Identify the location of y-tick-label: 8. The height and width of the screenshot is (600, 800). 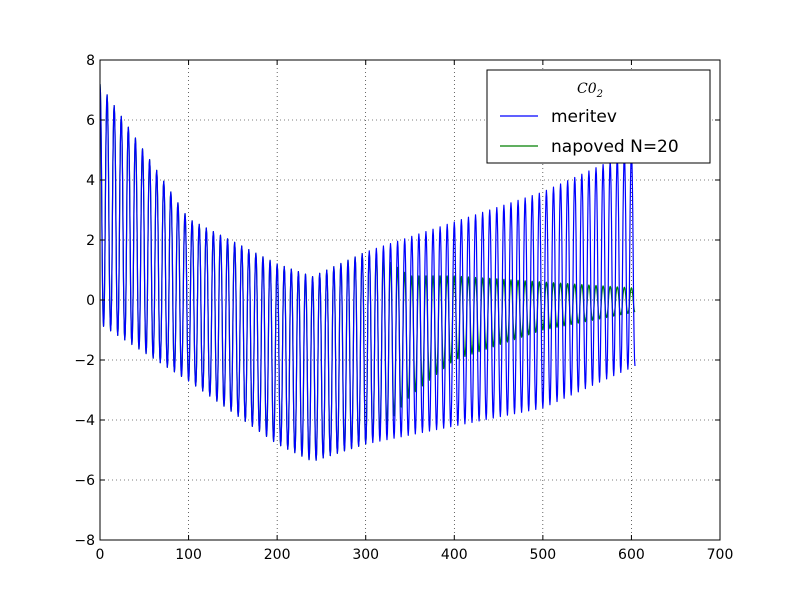
(90, 61).